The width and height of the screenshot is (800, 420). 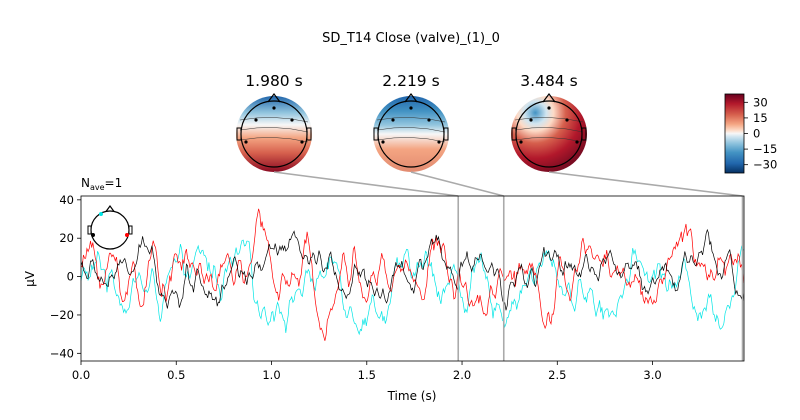 What do you see at coordinates (462, 375) in the screenshot?
I see `x-tick-label: 2.0` at bounding box center [462, 375].